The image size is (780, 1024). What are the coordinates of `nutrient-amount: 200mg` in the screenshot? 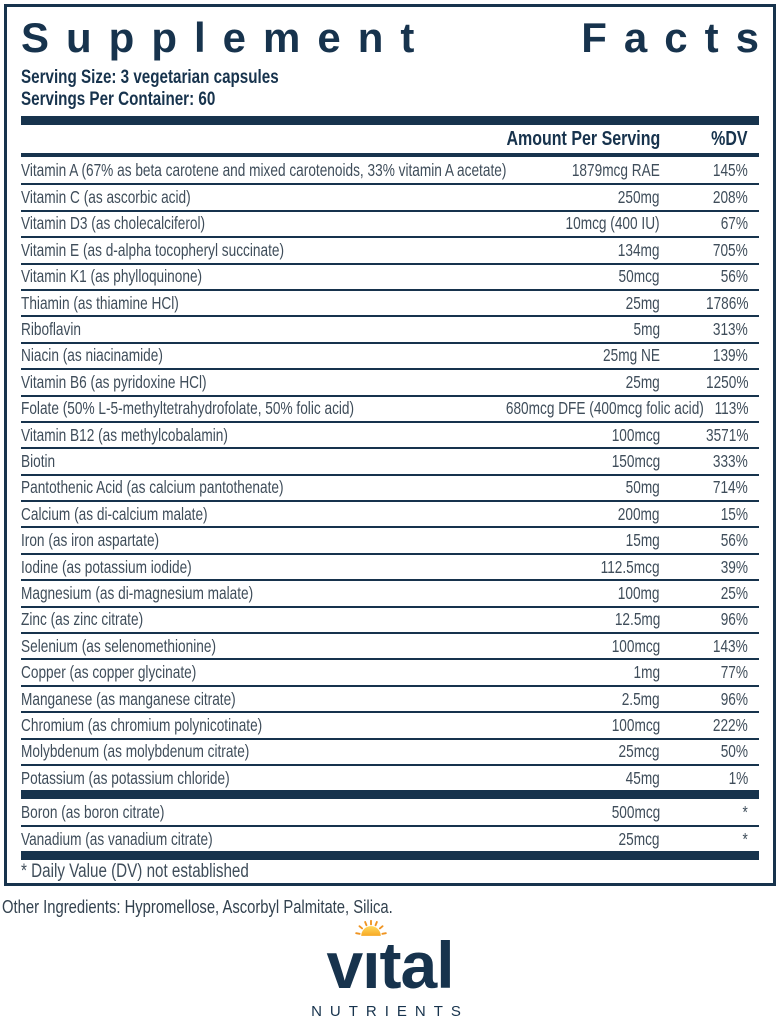 It's located at (639, 513).